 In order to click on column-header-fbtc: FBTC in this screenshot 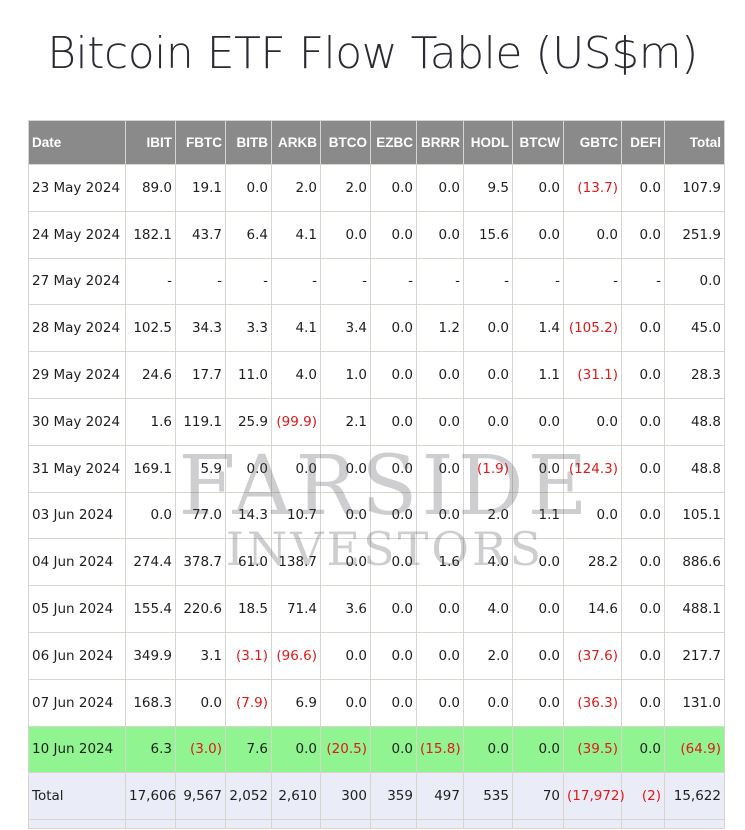, I will do `click(200, 142)`.